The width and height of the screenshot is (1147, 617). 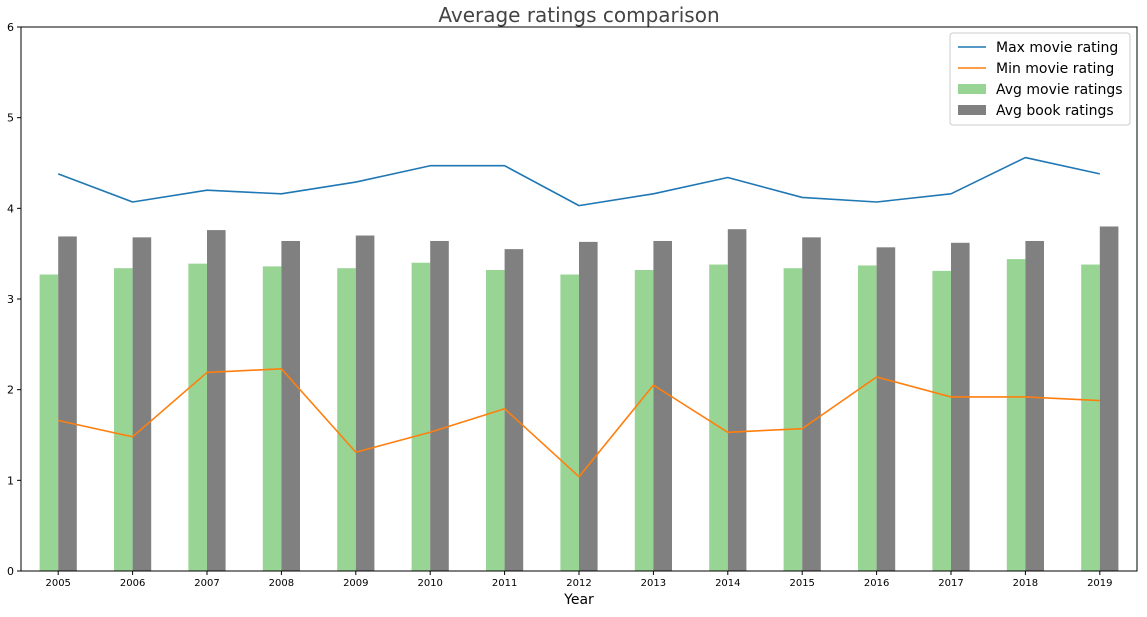 I want to click on bar-avg-book-ratings-2014, so click(x=737, y=400).